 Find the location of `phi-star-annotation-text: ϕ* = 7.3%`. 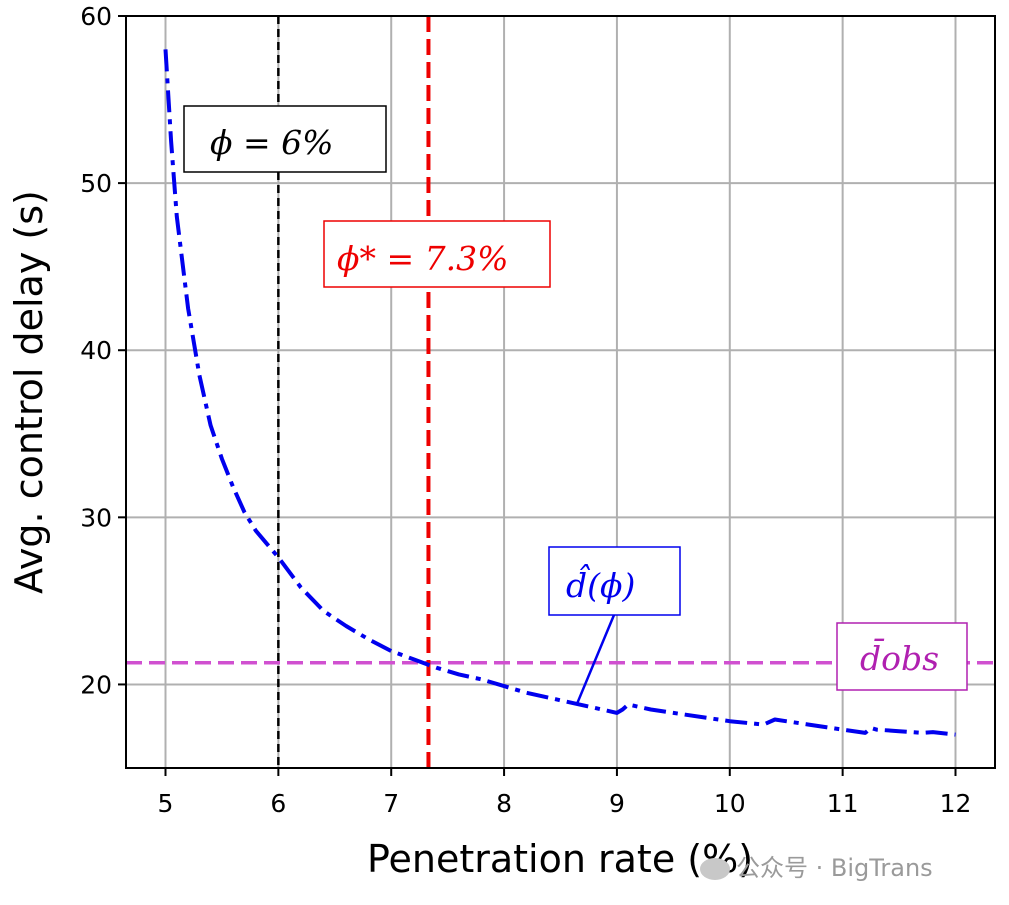

phi-star-annotation-text: ϕ* = 7.3% is located at coordinates (422, 258).